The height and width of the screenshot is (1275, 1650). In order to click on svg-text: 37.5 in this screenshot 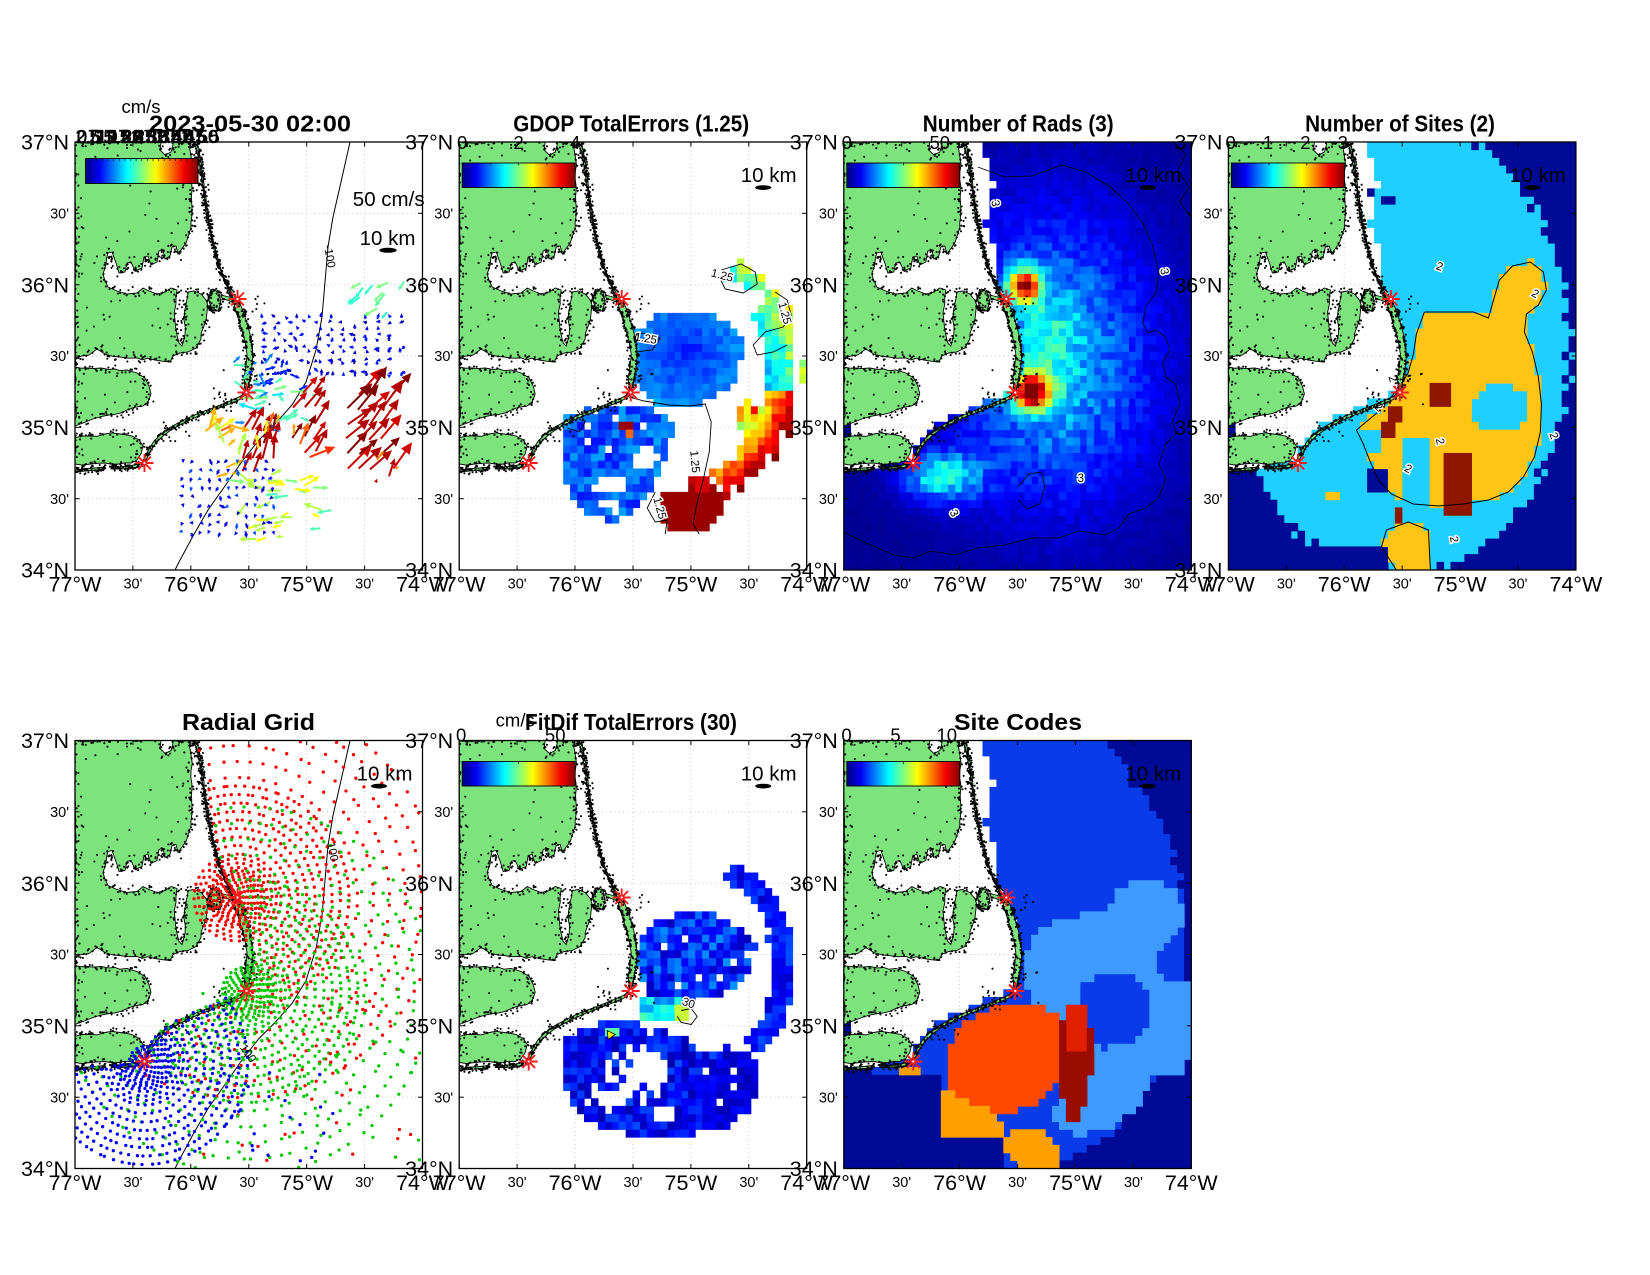, I will do `click(176, 136)`.